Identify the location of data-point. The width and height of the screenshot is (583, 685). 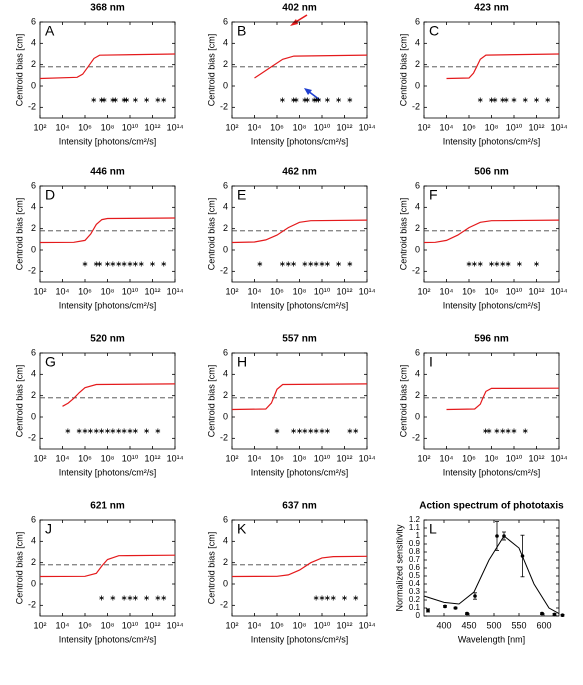
(554, 614).